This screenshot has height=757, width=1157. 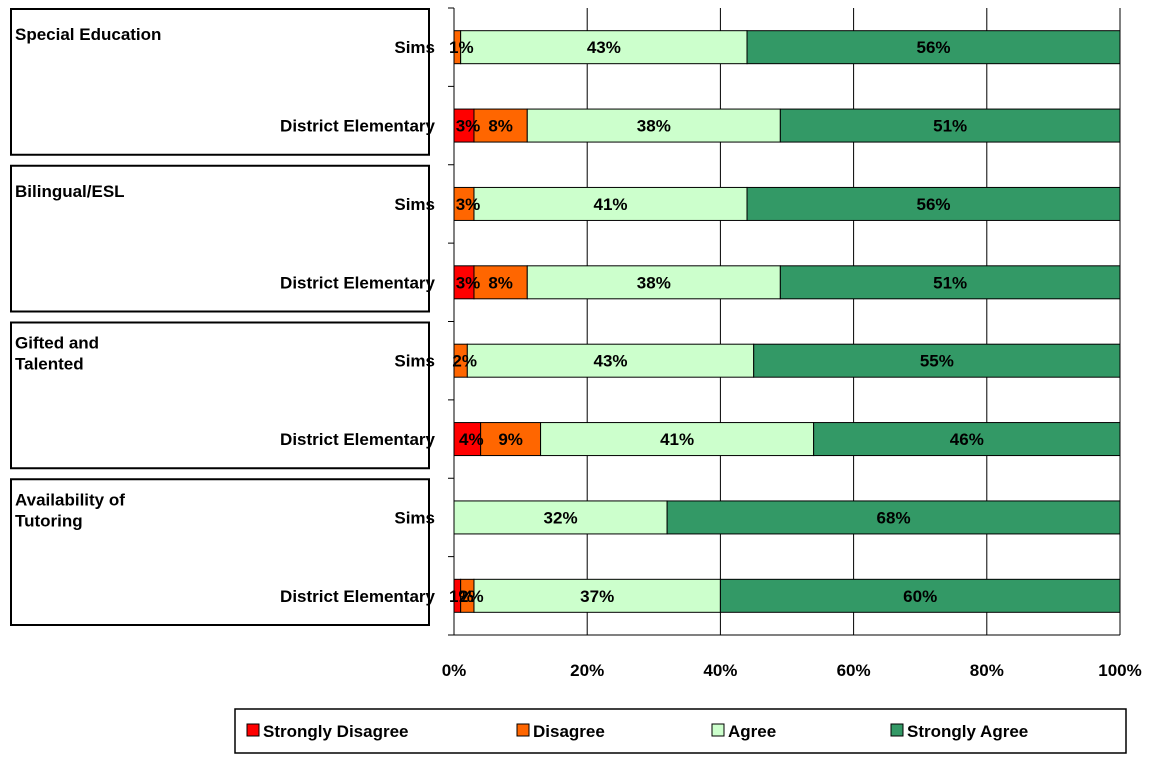 I want to click on legend-label-strongly-agree: Strongly Agree, so click(x=967, y=731).